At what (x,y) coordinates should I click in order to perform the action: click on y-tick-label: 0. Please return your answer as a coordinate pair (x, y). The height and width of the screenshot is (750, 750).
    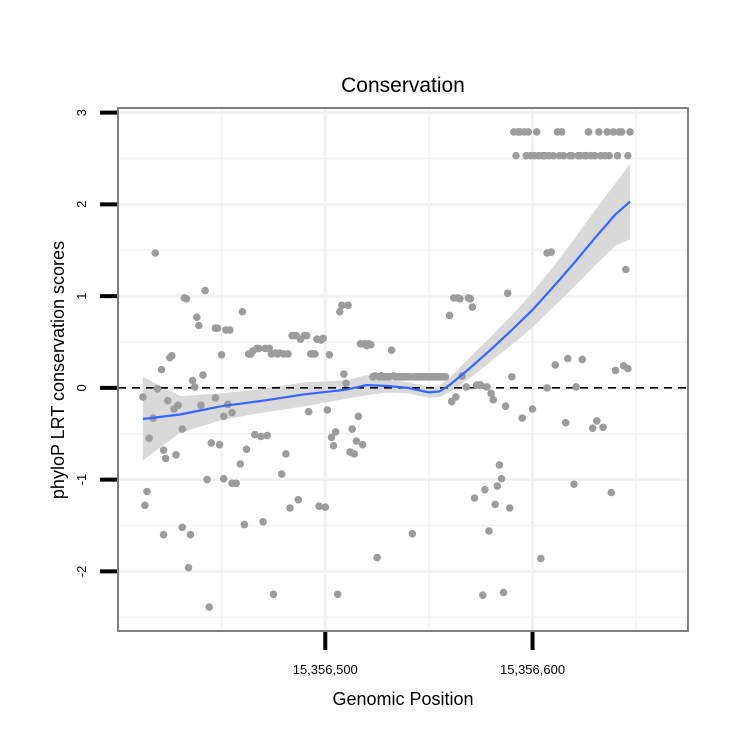
    Looking at the image, I should click on (81, 387).